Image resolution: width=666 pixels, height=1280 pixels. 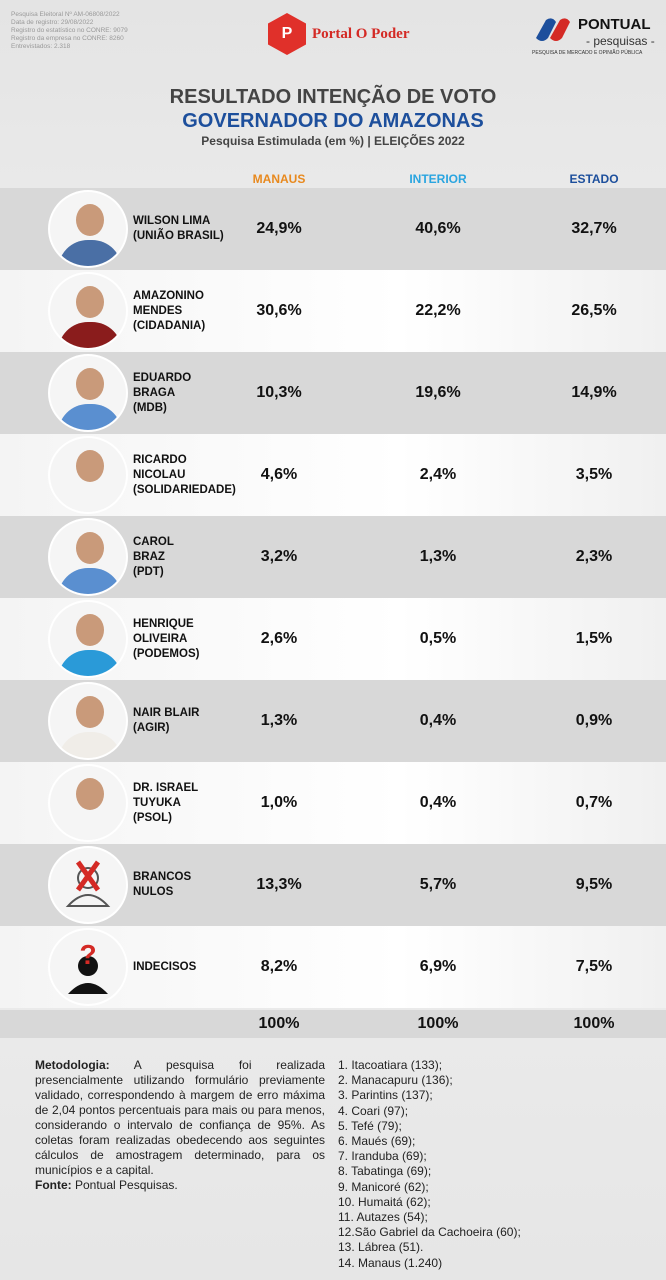 What do you see at coordinates (279, 638) in the screenshot?
I see `value-manaus: 2,6%` at bounding box center [279, 638].